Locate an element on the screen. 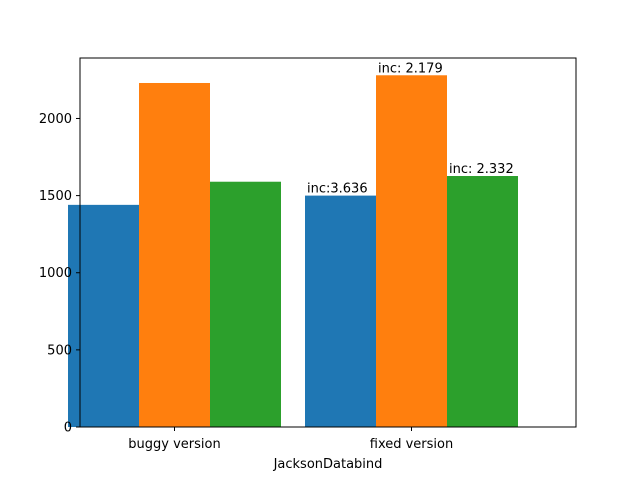  bar-label-1-2: inc: 2.332 is located at coordinates (481, 169).